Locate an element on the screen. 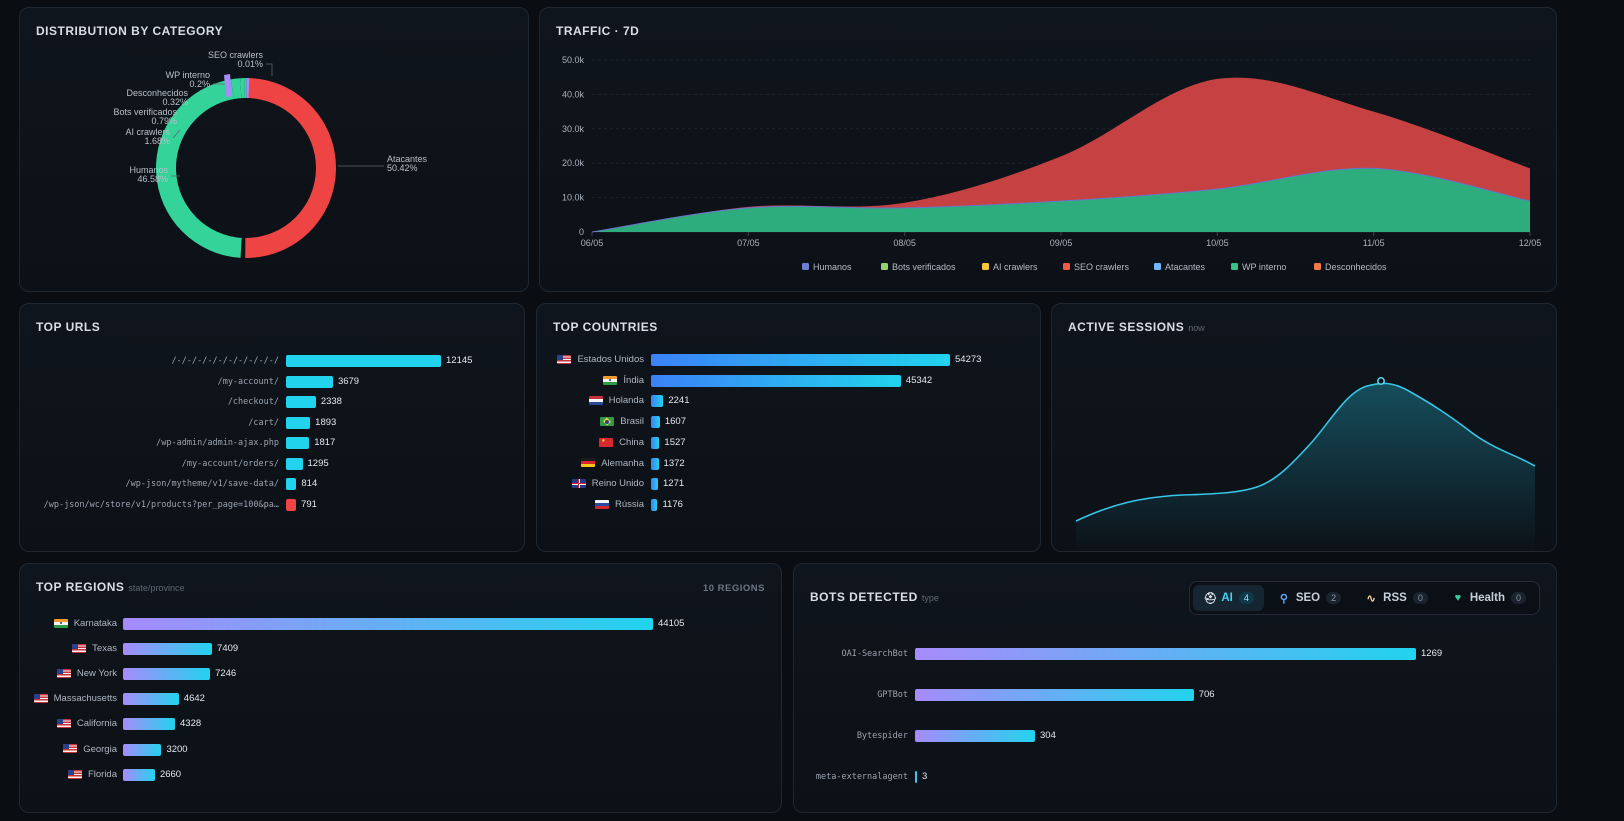  region-row-label: Georgia is located at coordinates (68, 750).